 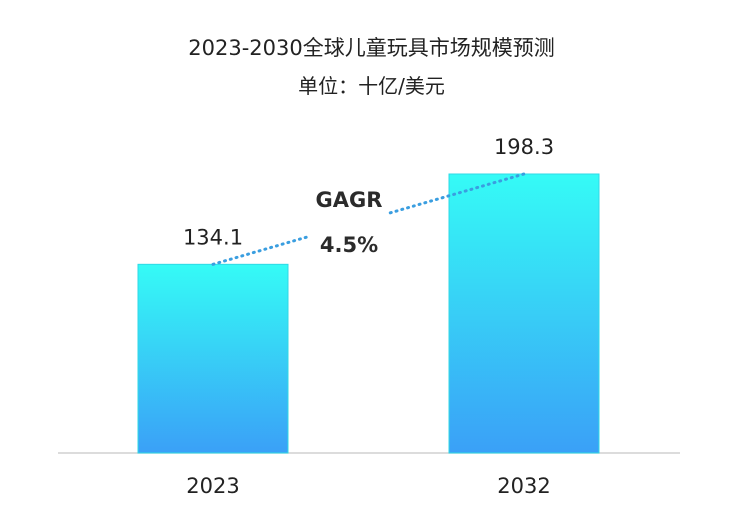 I want to click on bar-2023, so click(x=213, y=358).